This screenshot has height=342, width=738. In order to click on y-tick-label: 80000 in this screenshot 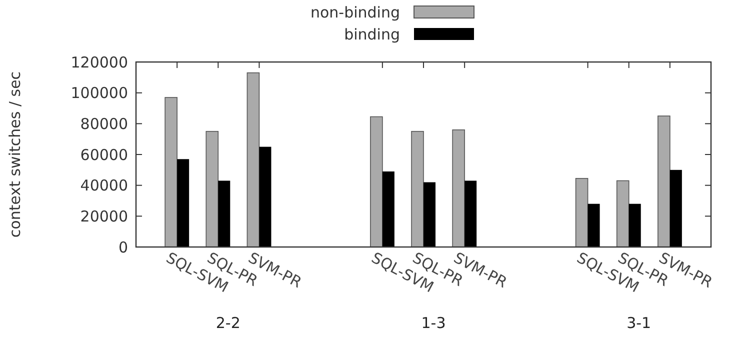, I will do `click(104, 123)`.